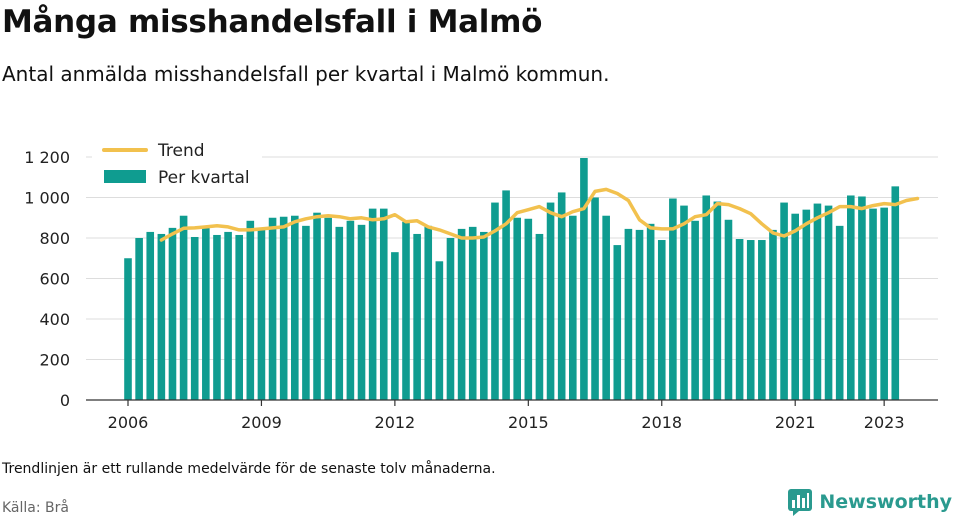  What do you see at coordinates (884, 422) in the screenshot?
I see `x-tick-label: 2023` at bounding box center [884, 422].